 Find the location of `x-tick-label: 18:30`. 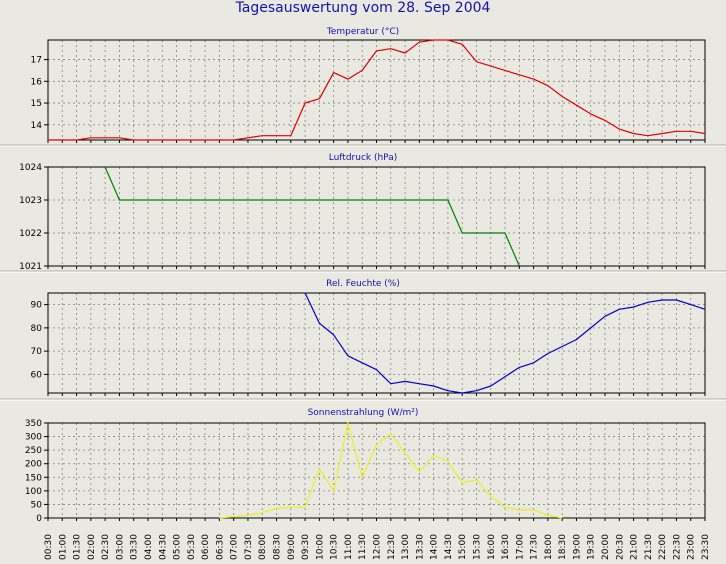

x-tick-label: 18:30 is located at coordinates (563, 547).